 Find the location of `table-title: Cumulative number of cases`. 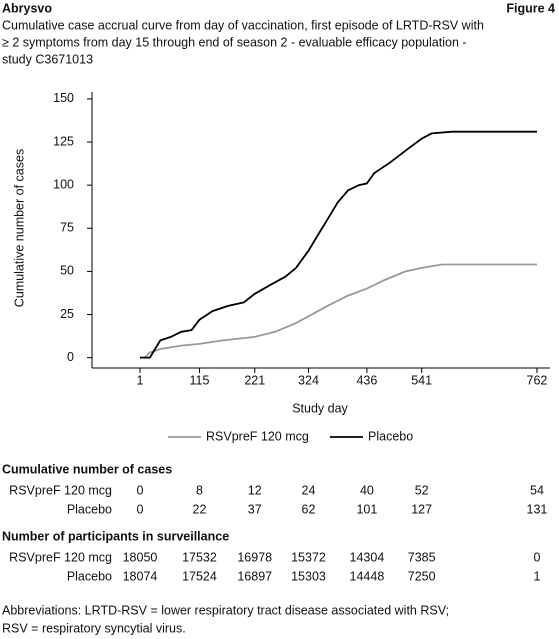

table-title: Cumulative number of cases is located at coordinates (87, 469).